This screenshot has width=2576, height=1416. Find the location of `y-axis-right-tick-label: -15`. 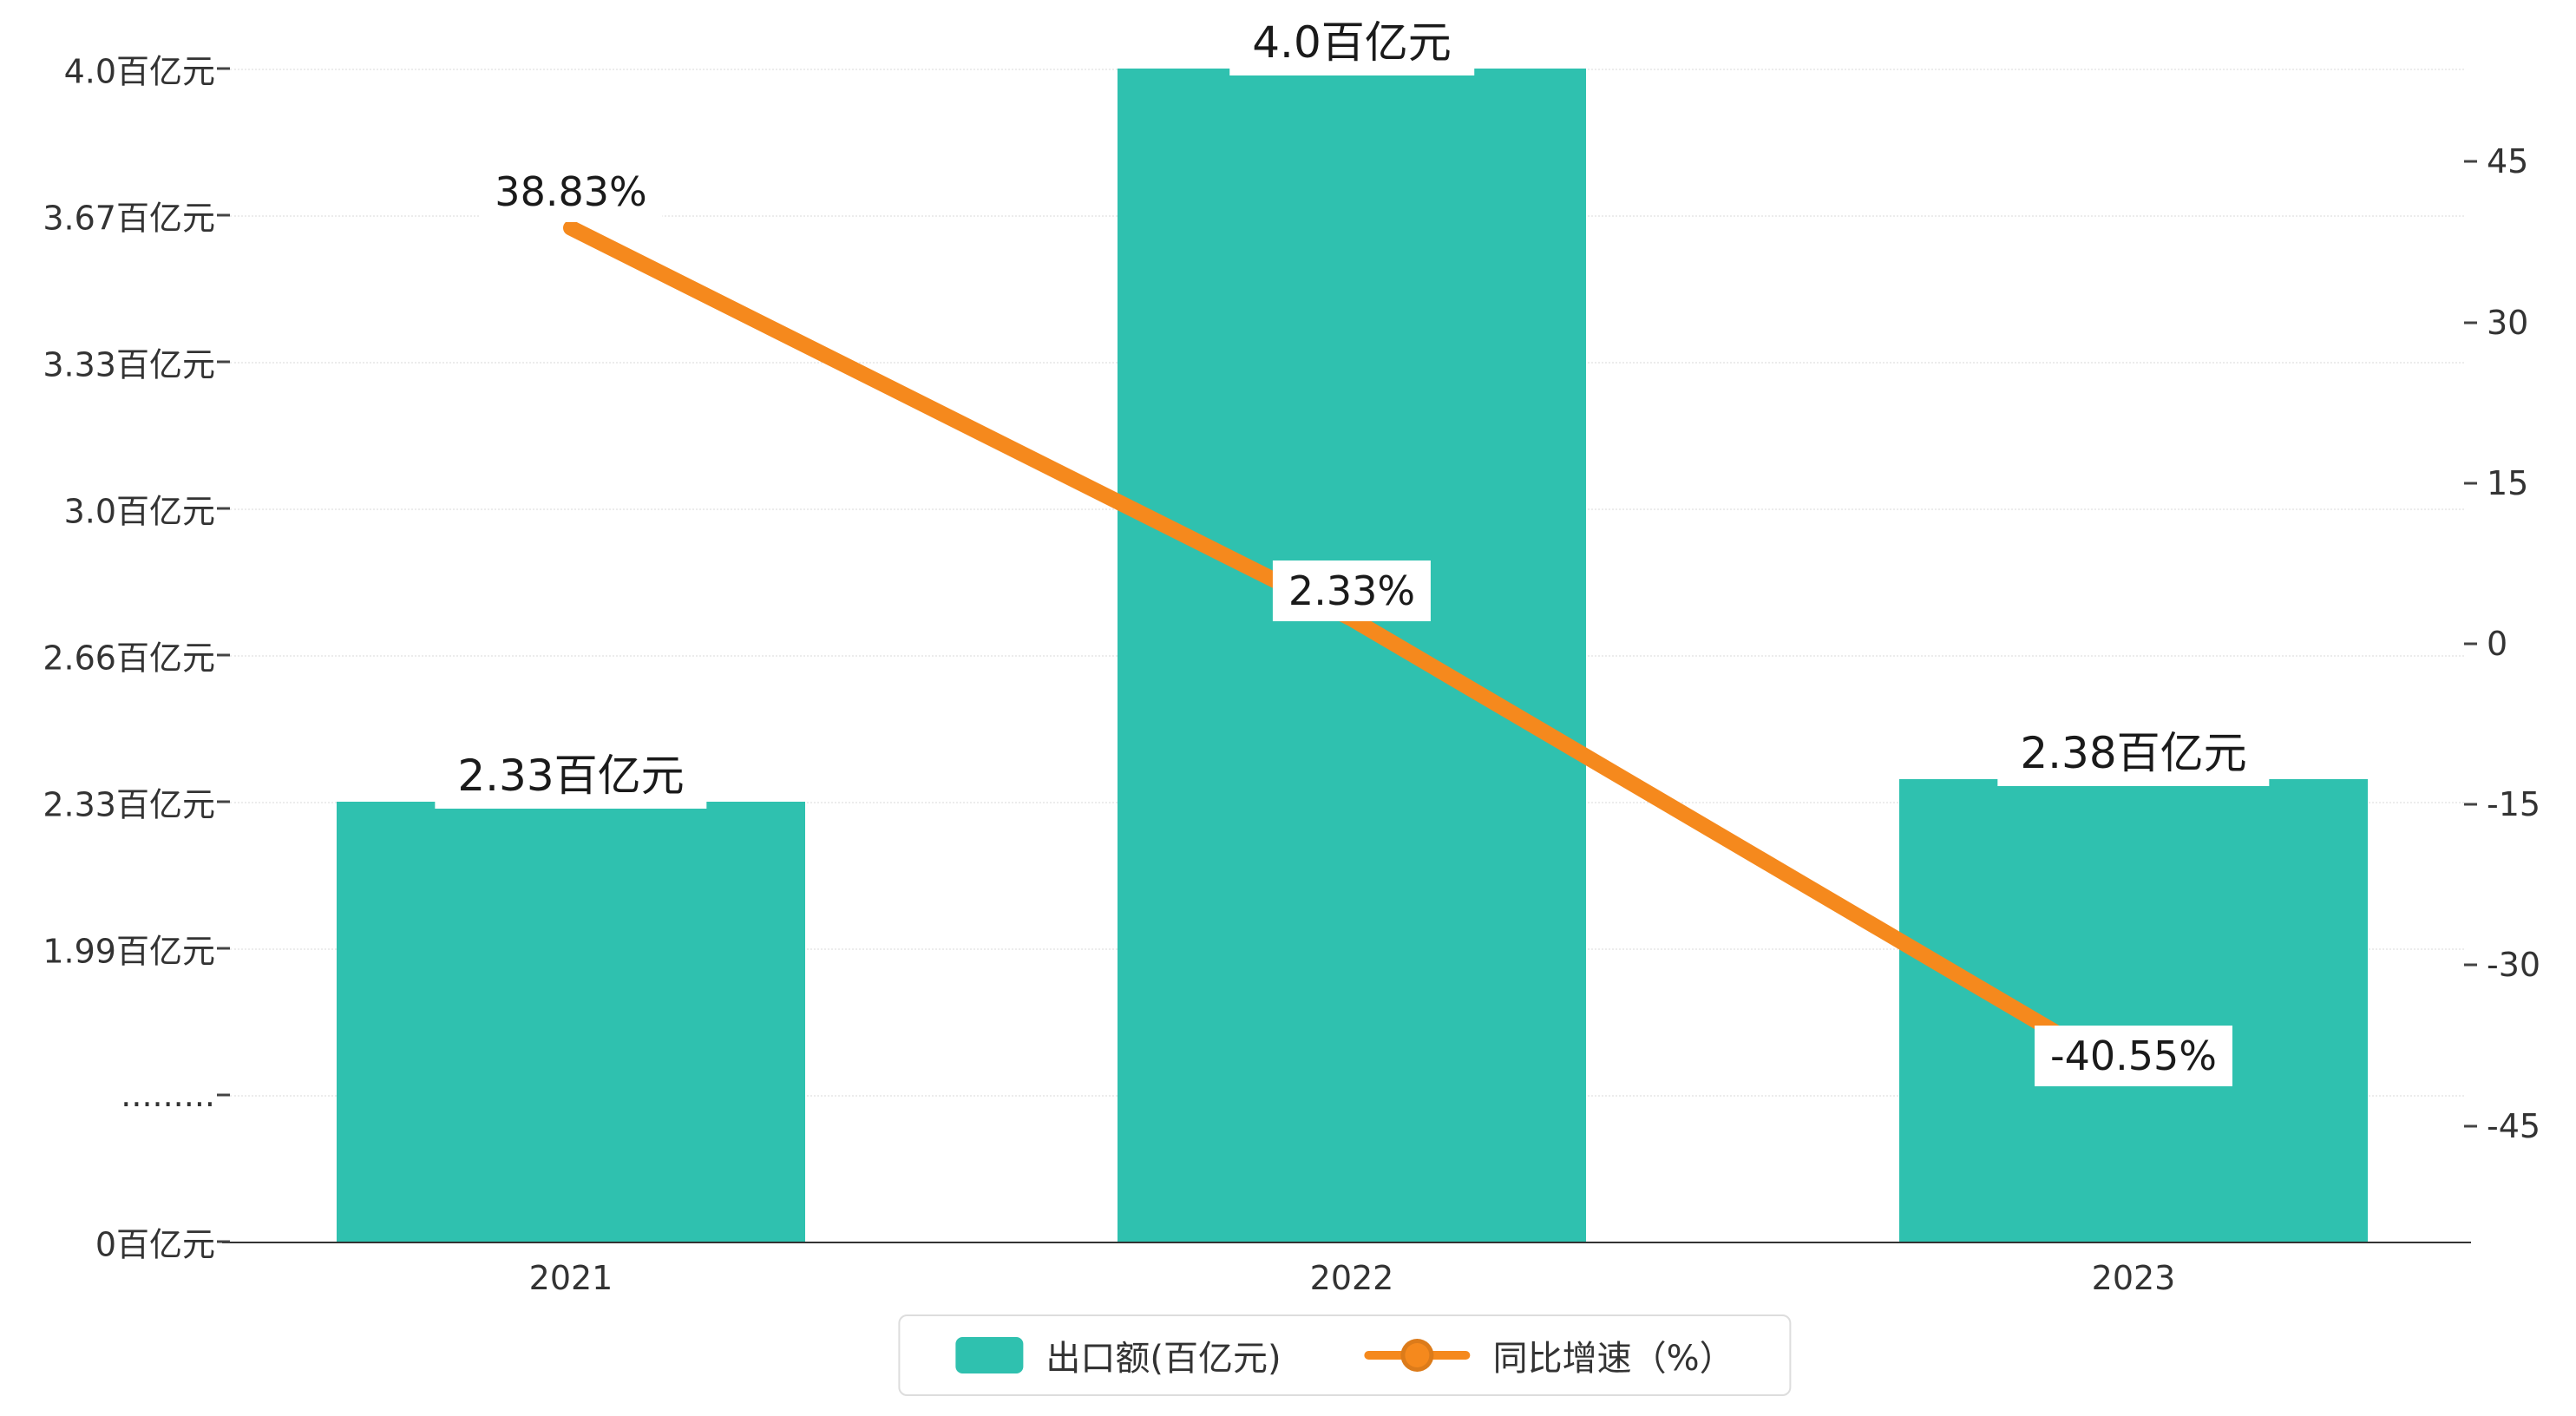

y-axis-right-tick-label: -15 is located at coordinates (2514, 804).